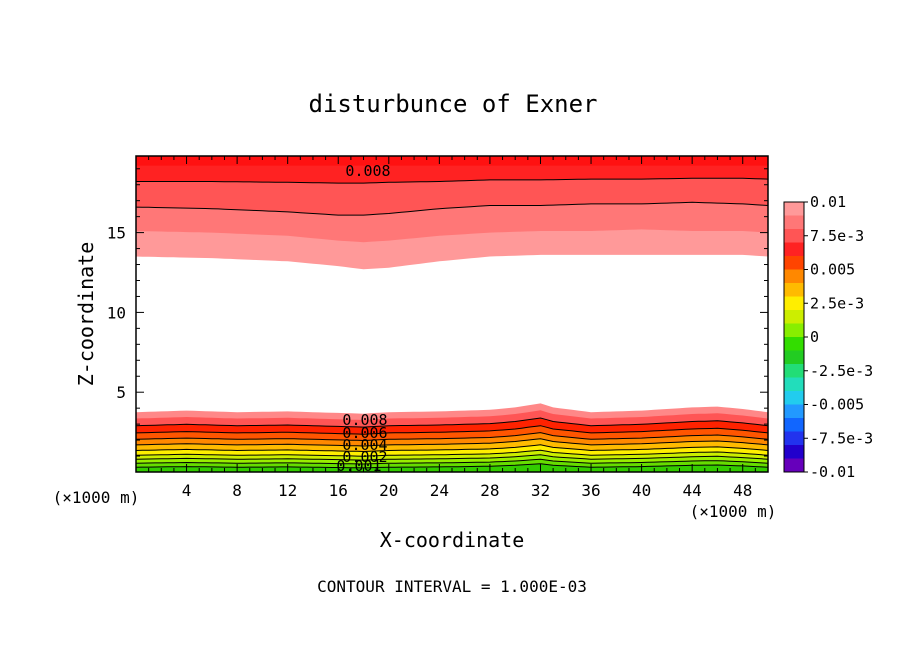  I want to click on contour-label: 0.001, so click(358, 466).